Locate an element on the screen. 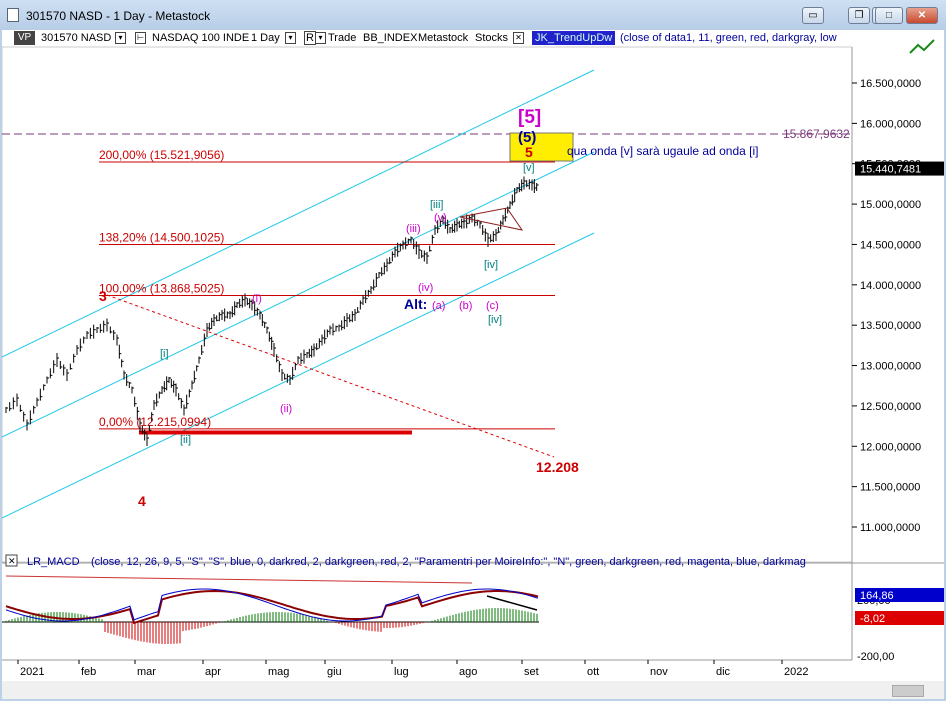 Image resolution: width=946 pixels, height=701 pixels. time-label: nov is located at coordinates (659, 672).